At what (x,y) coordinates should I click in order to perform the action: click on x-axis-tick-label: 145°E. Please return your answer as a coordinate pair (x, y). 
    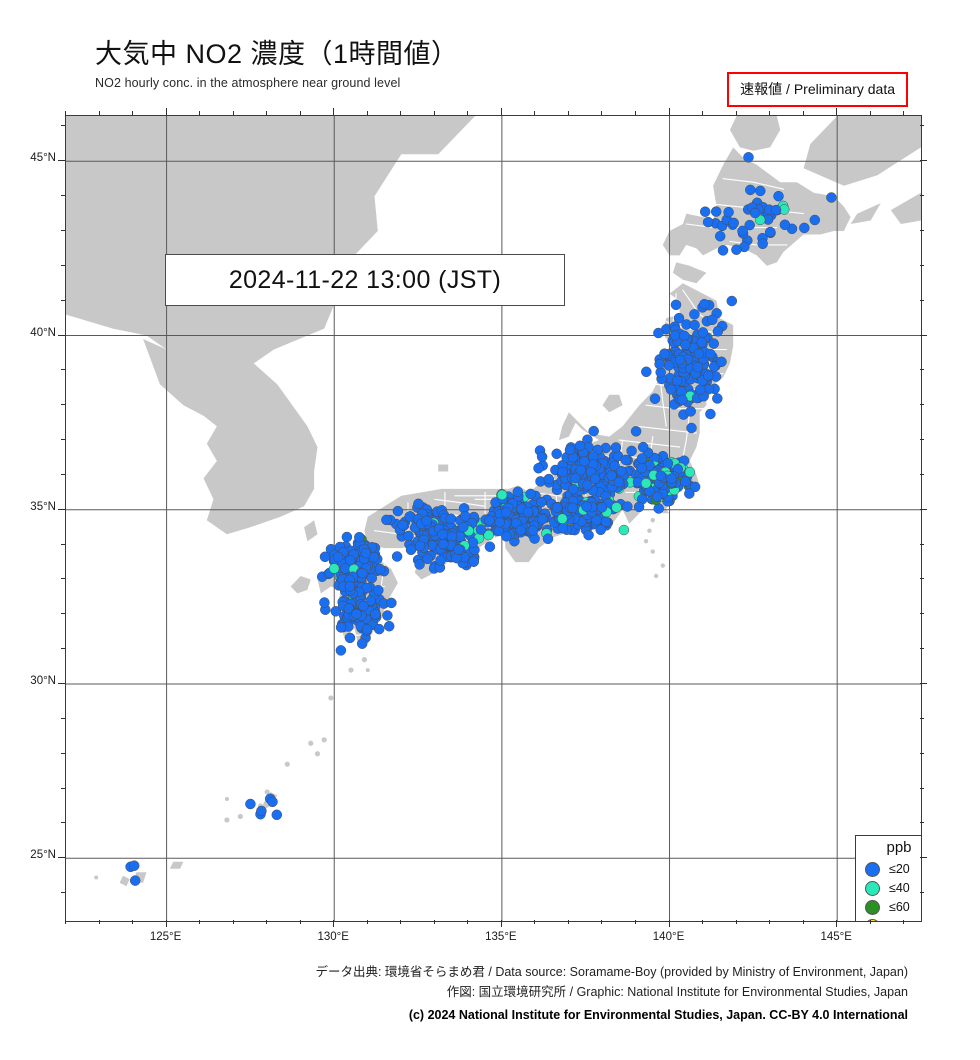
    Looking at the image, I should click on (836, 937).